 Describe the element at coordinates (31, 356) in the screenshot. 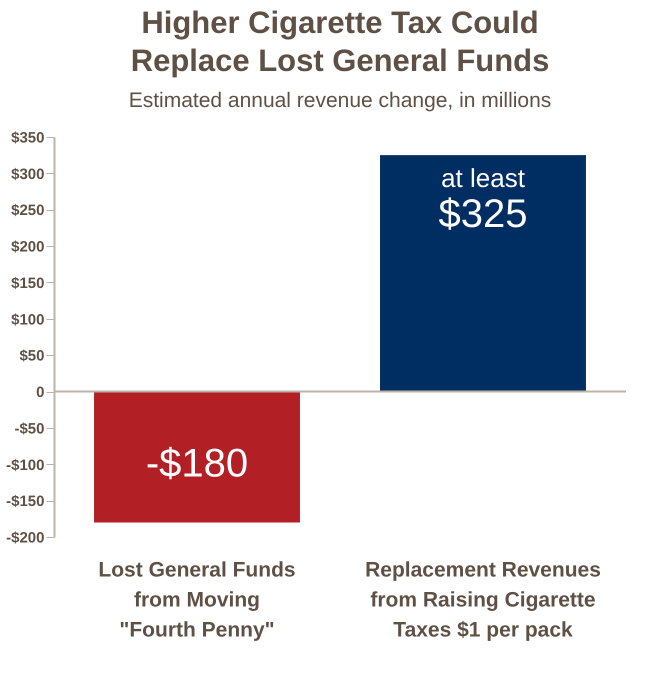

I see `y-tick-label: $50` at that location.